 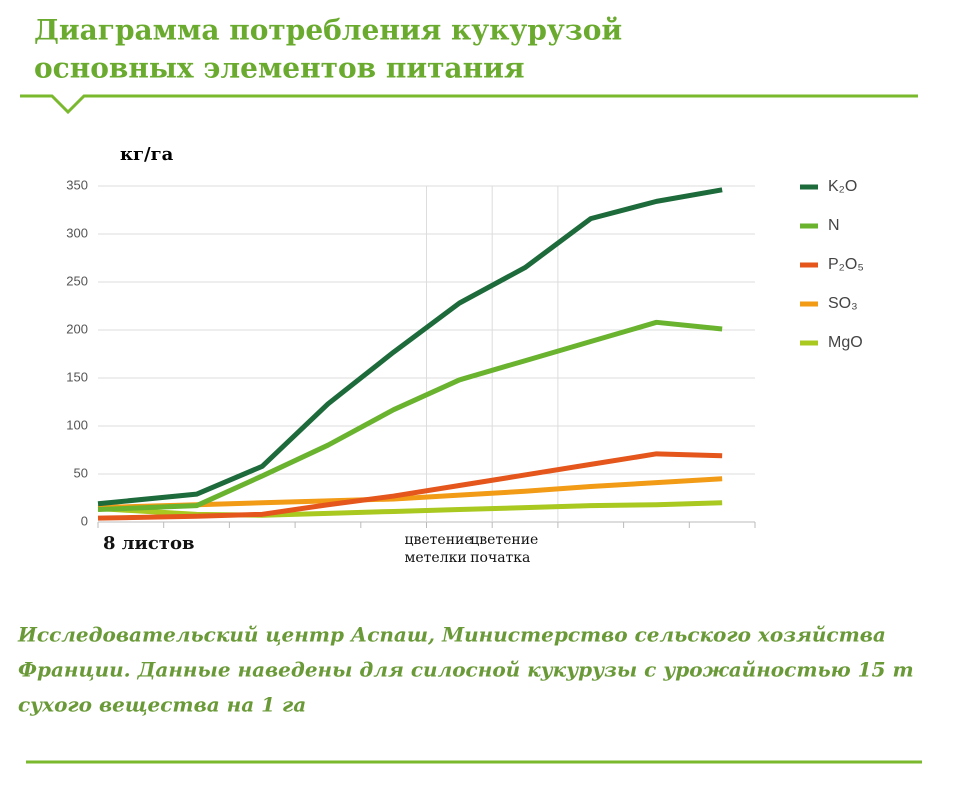 What do you see at coordinates (842, 186) in the screenshot?
I see `legend-label: K₂O` at bounding box center [842, 186].